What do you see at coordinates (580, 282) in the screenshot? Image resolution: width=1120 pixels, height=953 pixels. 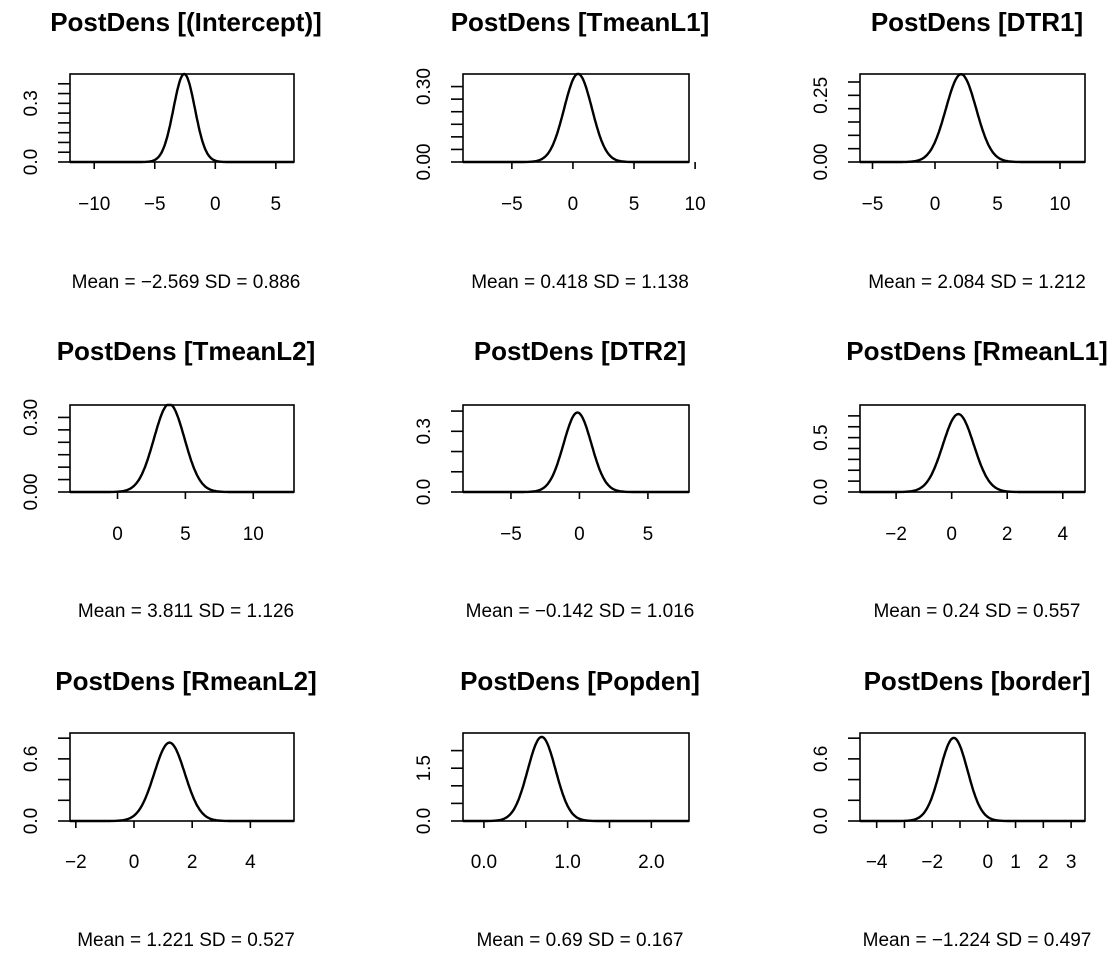 I see `mean-sd-caption: Mean = 0.418 SD = 1.138` at bounding box center [580, 282].